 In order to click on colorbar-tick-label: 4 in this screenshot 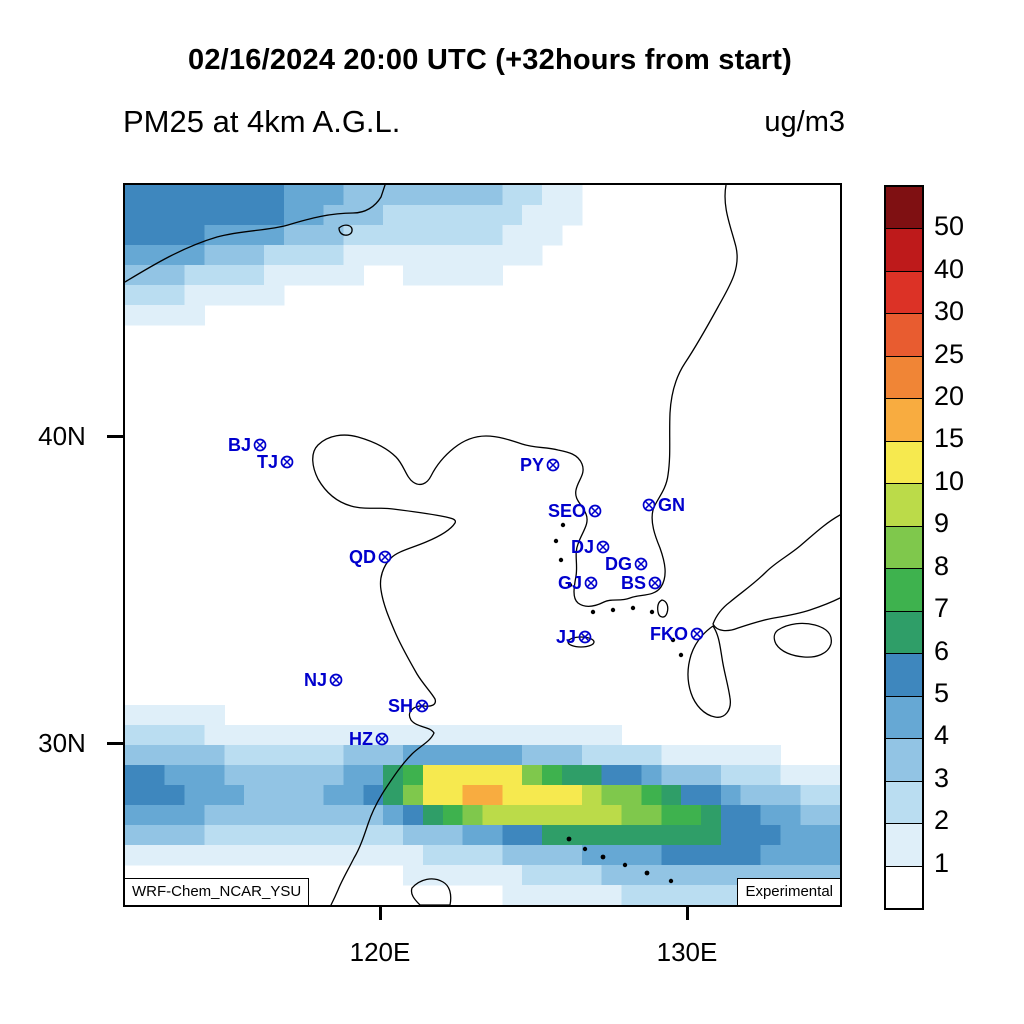, I will do `click(942, 735)`.